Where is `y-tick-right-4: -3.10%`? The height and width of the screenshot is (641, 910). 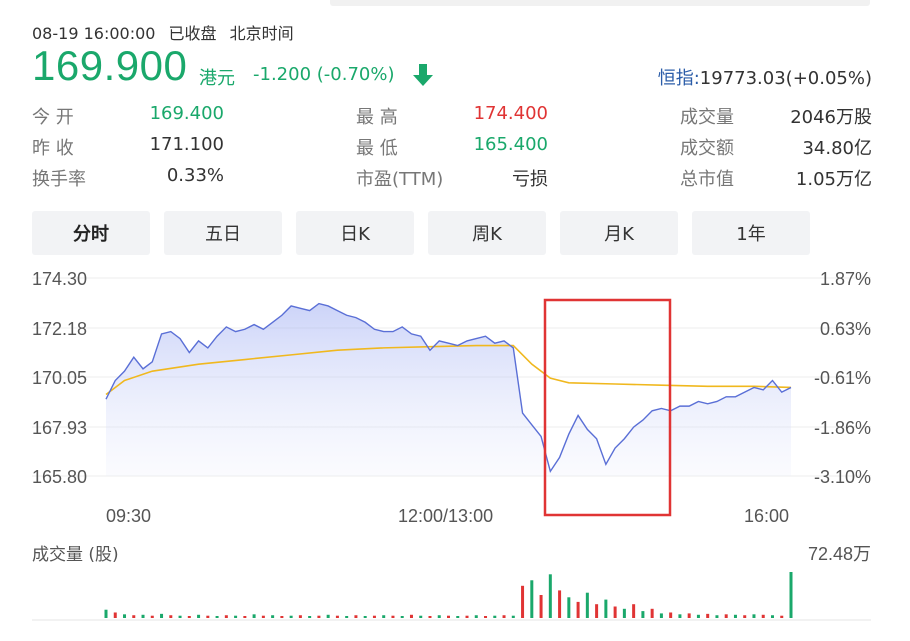
y-tick-right-4: -3.10% is located at coordinates (842, 477).